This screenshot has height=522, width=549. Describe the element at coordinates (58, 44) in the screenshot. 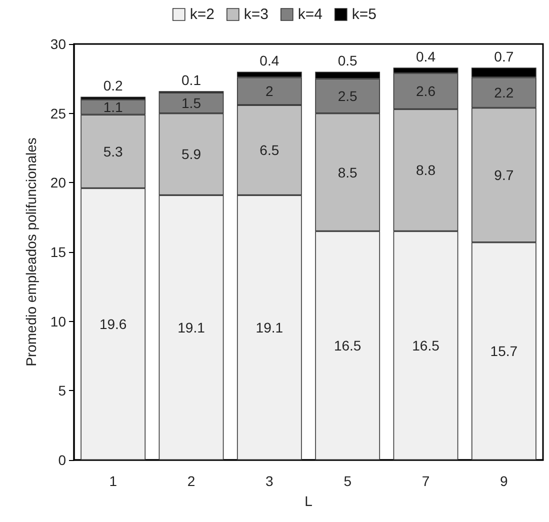

I see `y-tick-label: 30` at that location.